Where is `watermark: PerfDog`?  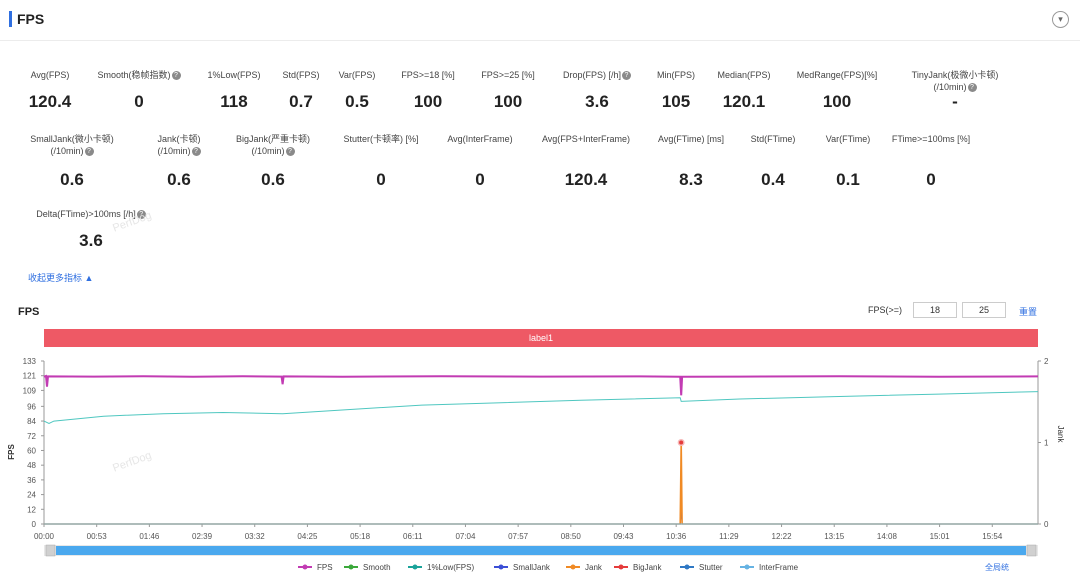
watermark: PerfDog is located at coordinates (132, 462).